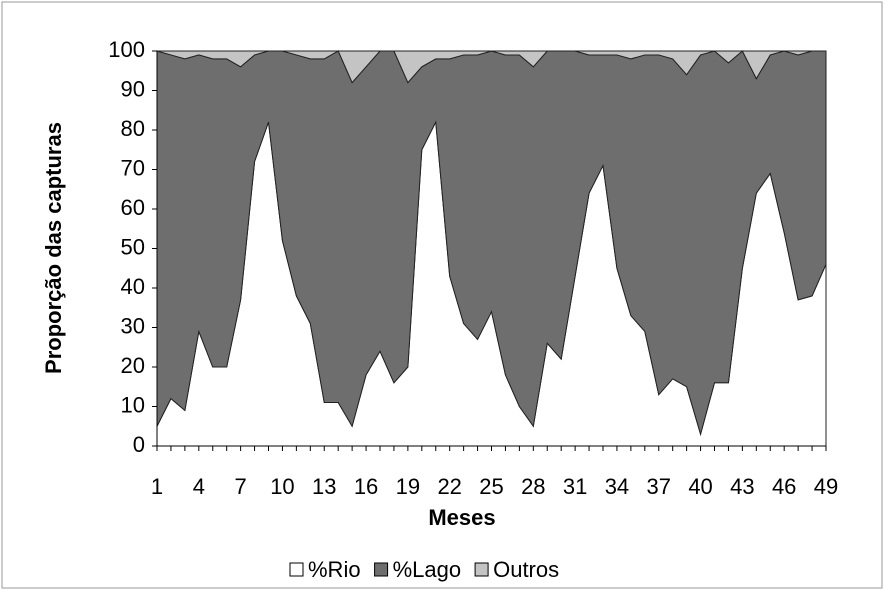 This screenshot has width=885, height=596. Describe the element at coordinates (133, 246) in the screenshot. I see `y-tick-label: 50` at that location.